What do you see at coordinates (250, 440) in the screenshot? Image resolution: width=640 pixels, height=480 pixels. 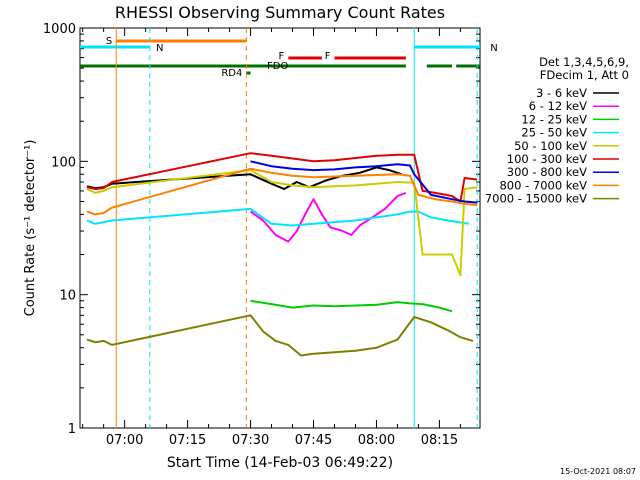 I see `x-tick-label: 07:30` at bounding box center [250, 440].